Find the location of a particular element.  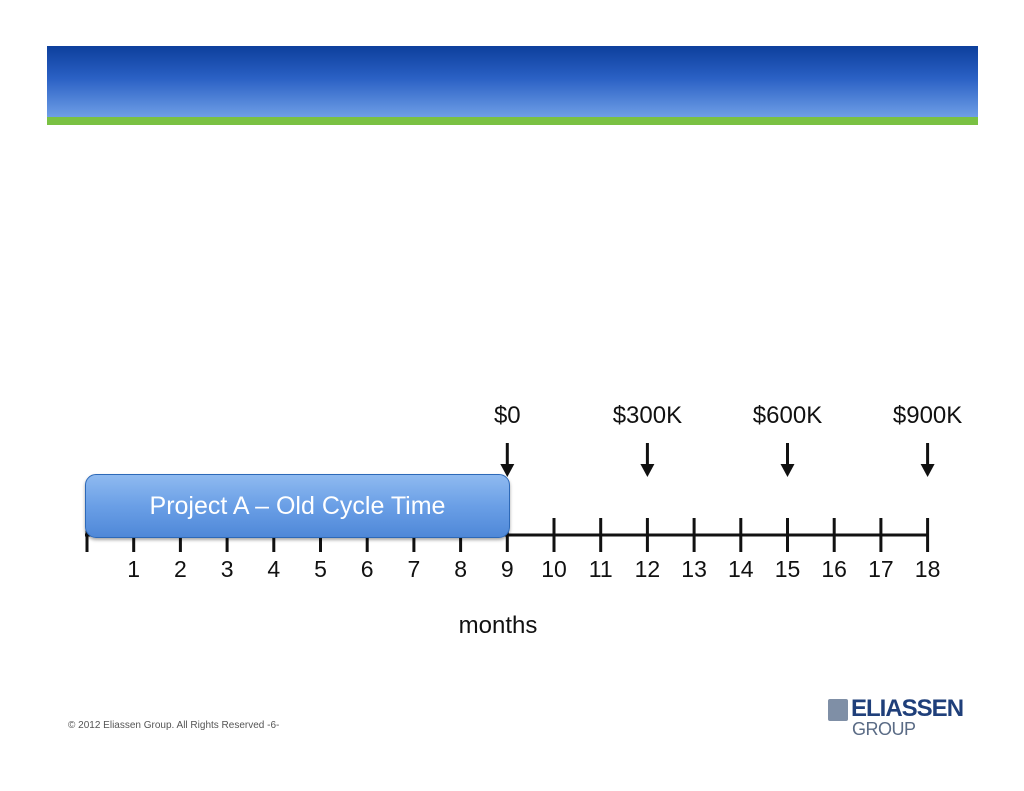

milestone-amount-label: $900K is located at coordinates (927, 415).